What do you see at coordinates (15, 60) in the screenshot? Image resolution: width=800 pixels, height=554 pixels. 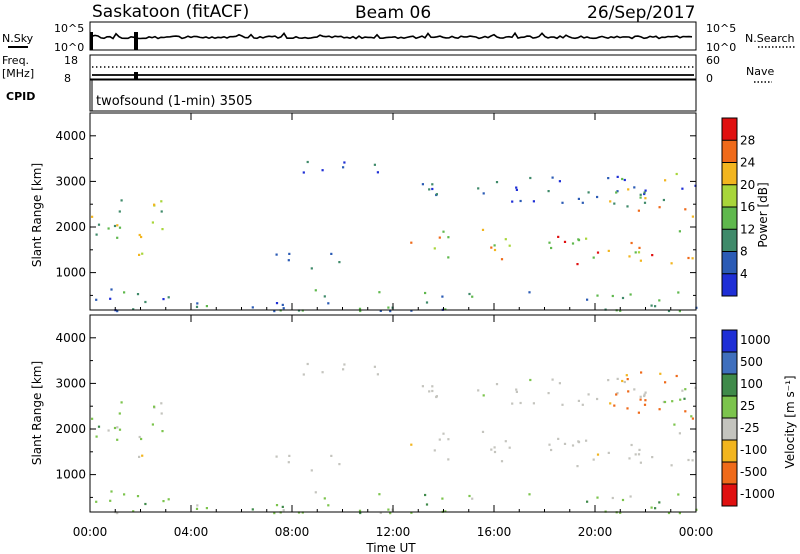 I see `freq-label: Freq.` at bounding box center [15, 60].